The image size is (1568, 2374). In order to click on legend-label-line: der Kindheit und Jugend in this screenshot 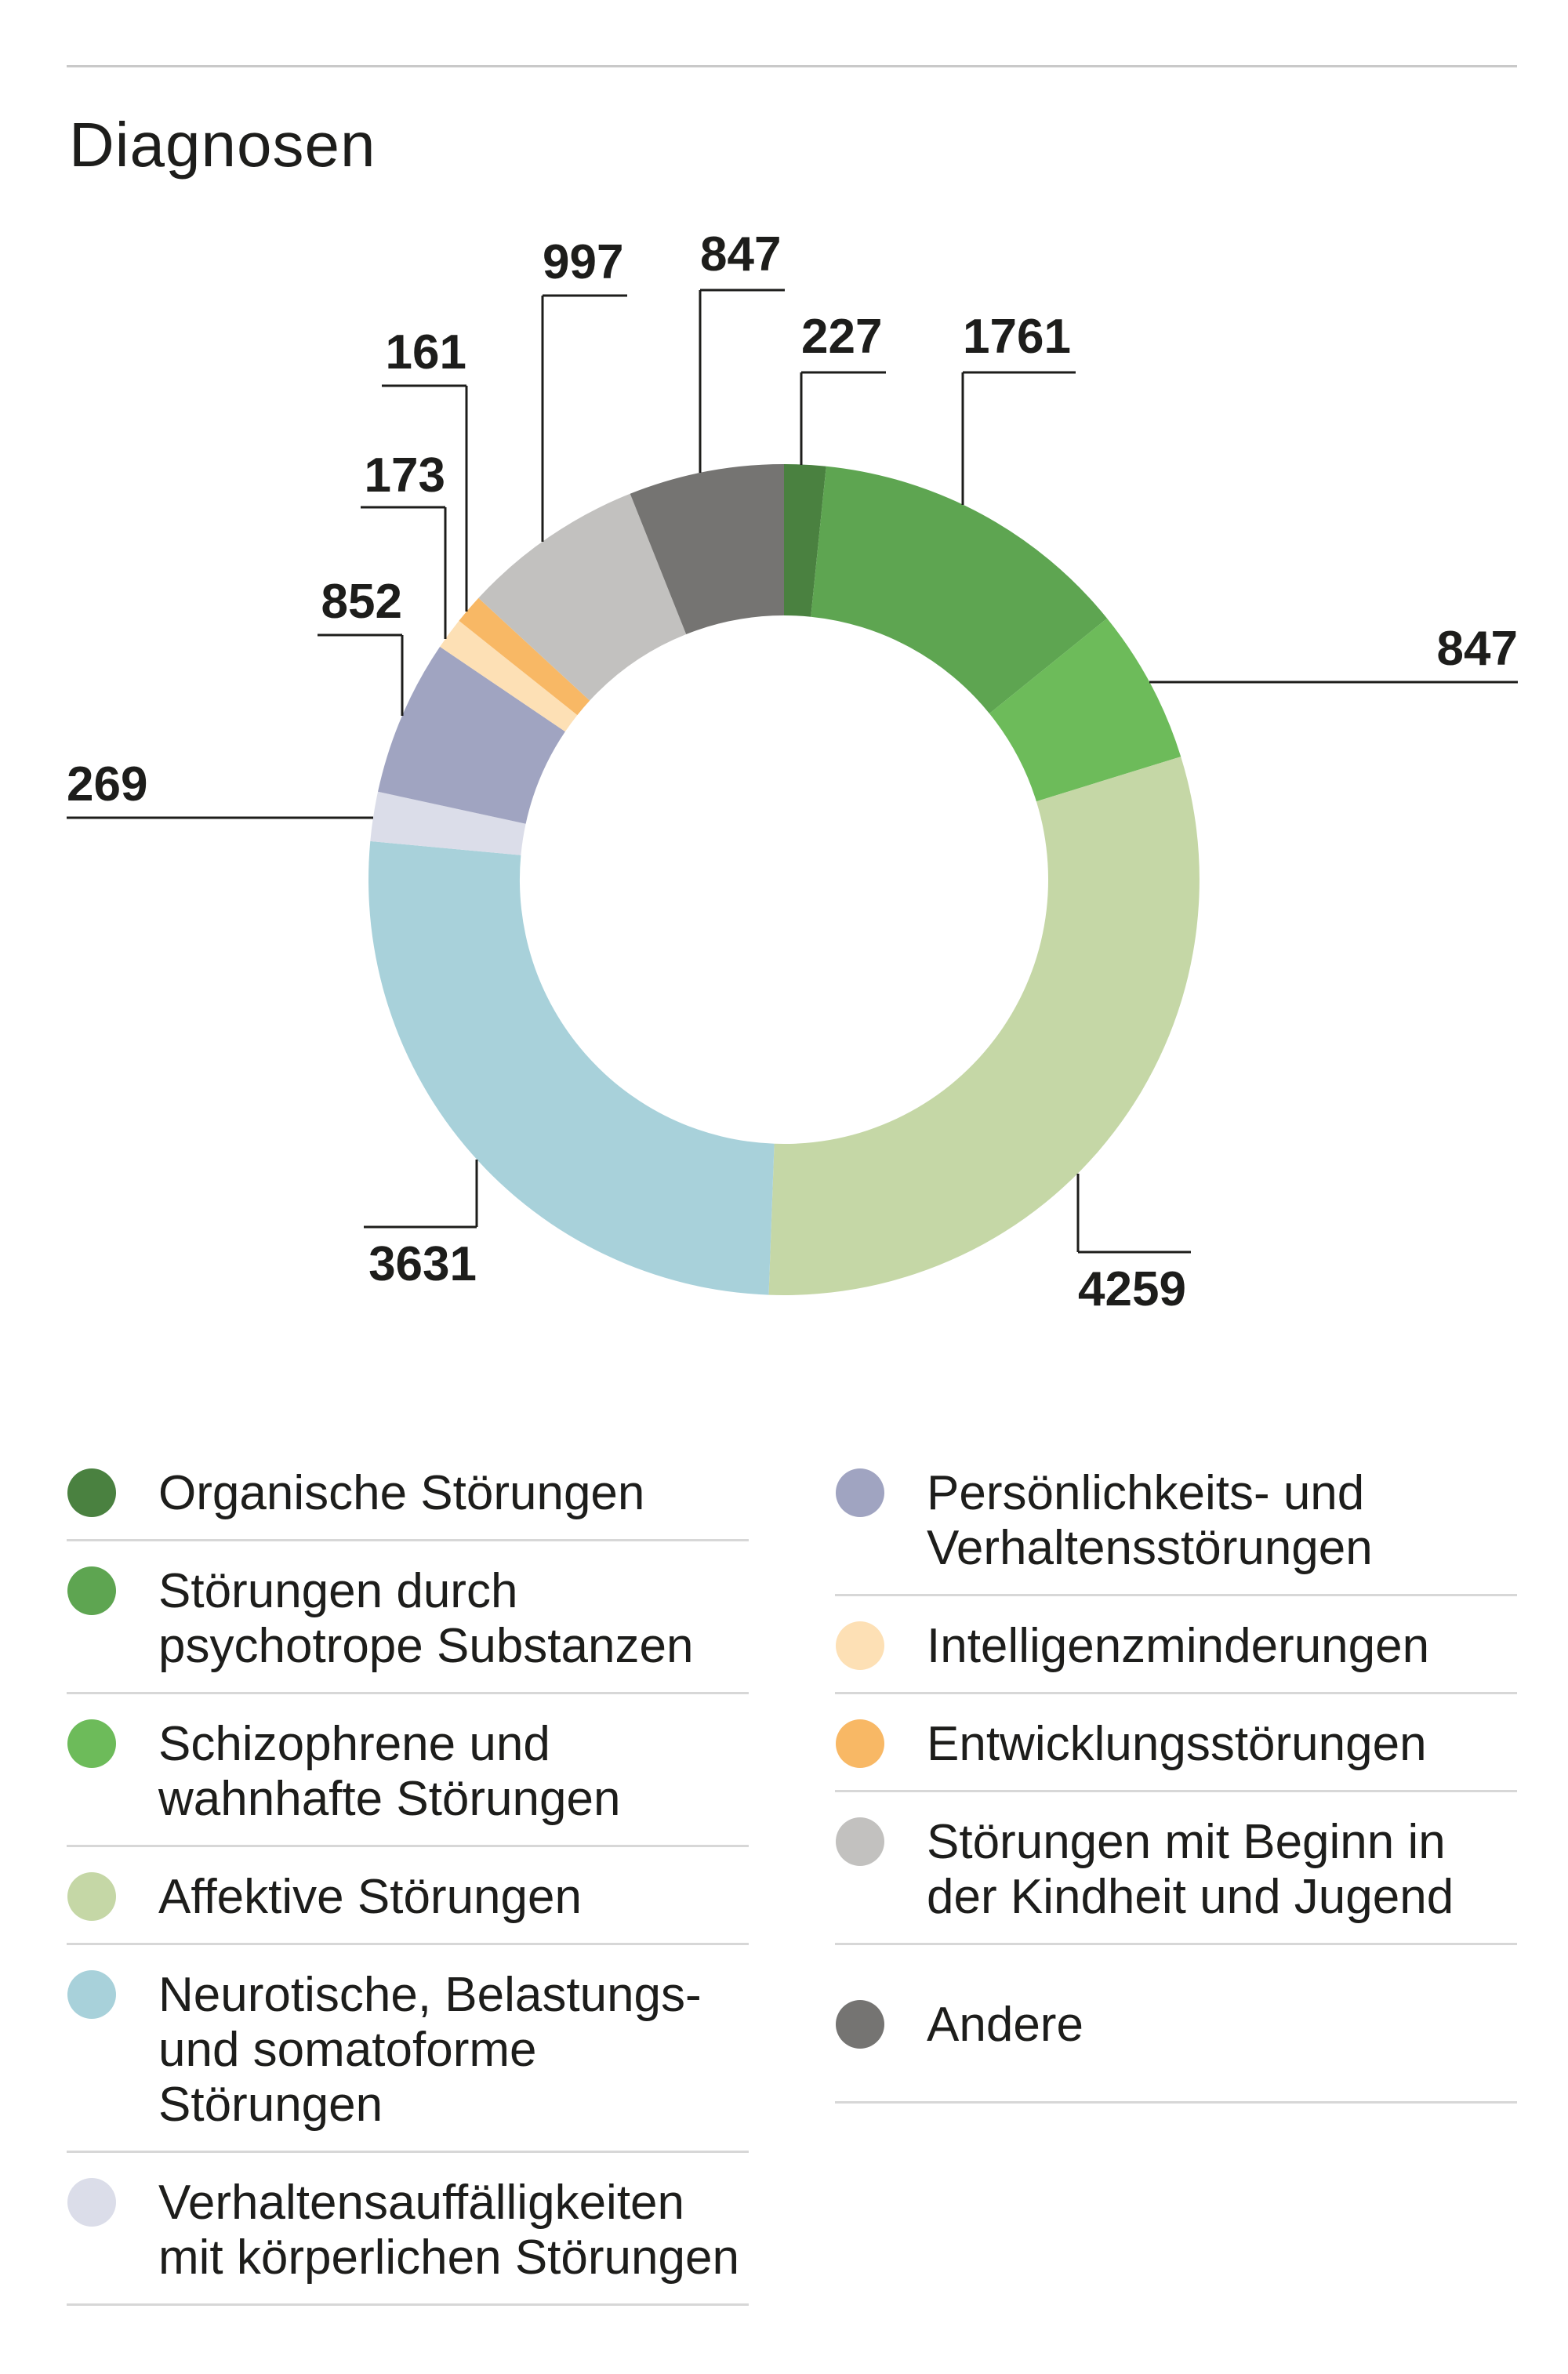, I will do `click(1190, 1897)`.